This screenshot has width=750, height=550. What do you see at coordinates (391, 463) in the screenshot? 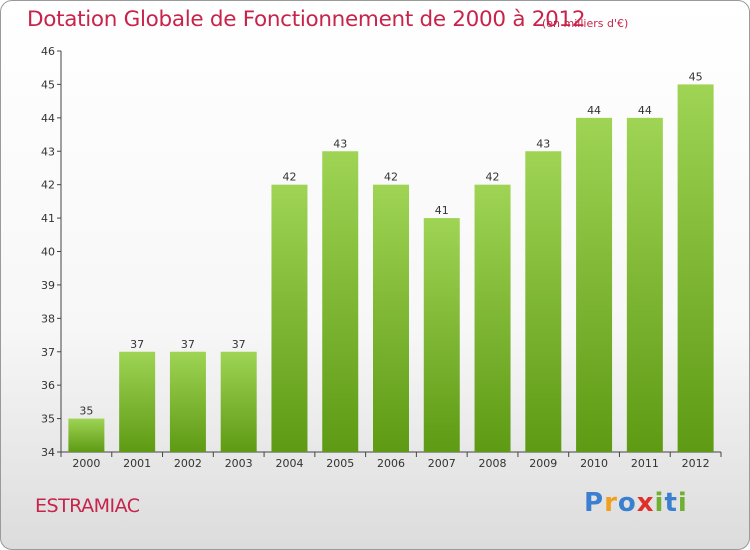
I see `x-tick-label: 2006` at bounding box center [391, 463].